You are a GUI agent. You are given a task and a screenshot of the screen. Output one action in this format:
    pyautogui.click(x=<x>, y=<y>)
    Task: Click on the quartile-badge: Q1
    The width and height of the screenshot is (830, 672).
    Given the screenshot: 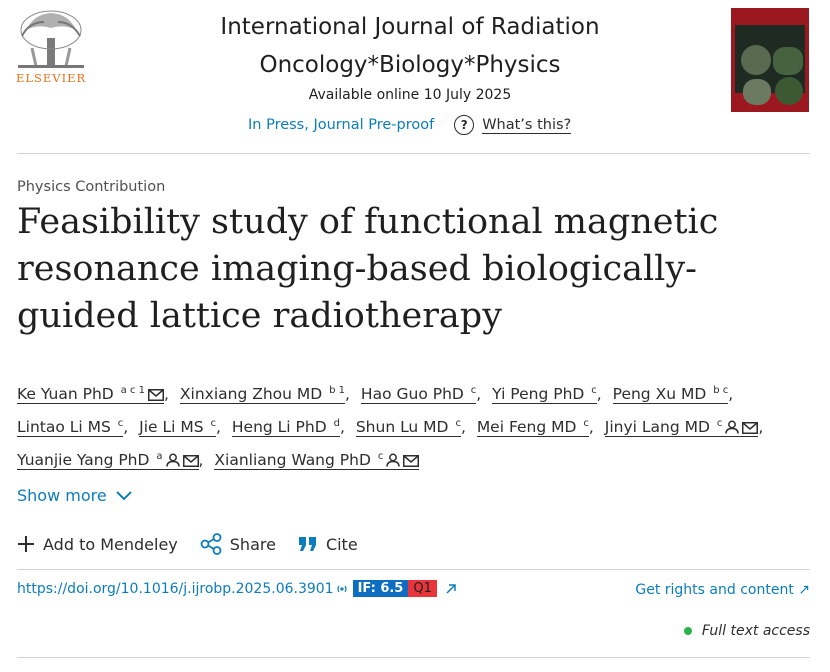 What is the action you would take?
    pyautogui.click(x=422, y=588)
    